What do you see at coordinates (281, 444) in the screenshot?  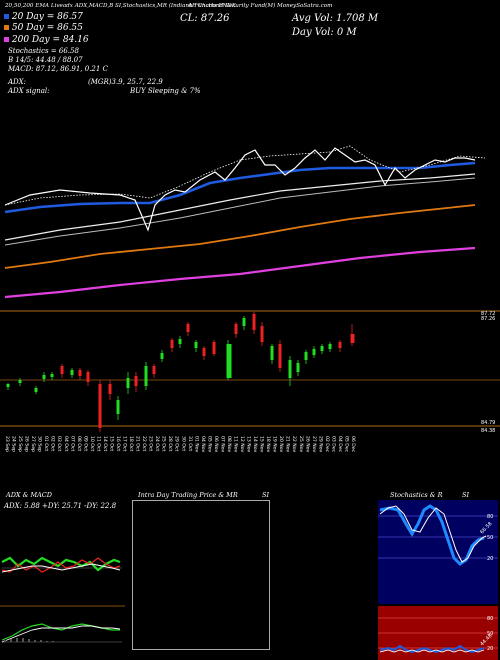 I see `date-label: 20 Nov` at bounding box center [281, 444].